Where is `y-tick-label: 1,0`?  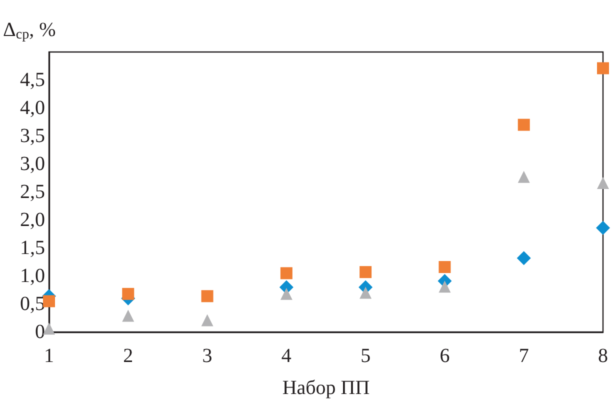
y-tick-label: 1,0 is located at coordinates (32, 276).